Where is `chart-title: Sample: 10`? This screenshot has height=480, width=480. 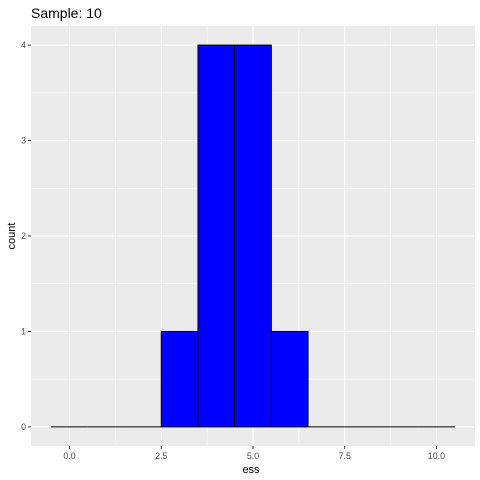
chart-title: Sample: 10 is located at coordinates (66, 13).